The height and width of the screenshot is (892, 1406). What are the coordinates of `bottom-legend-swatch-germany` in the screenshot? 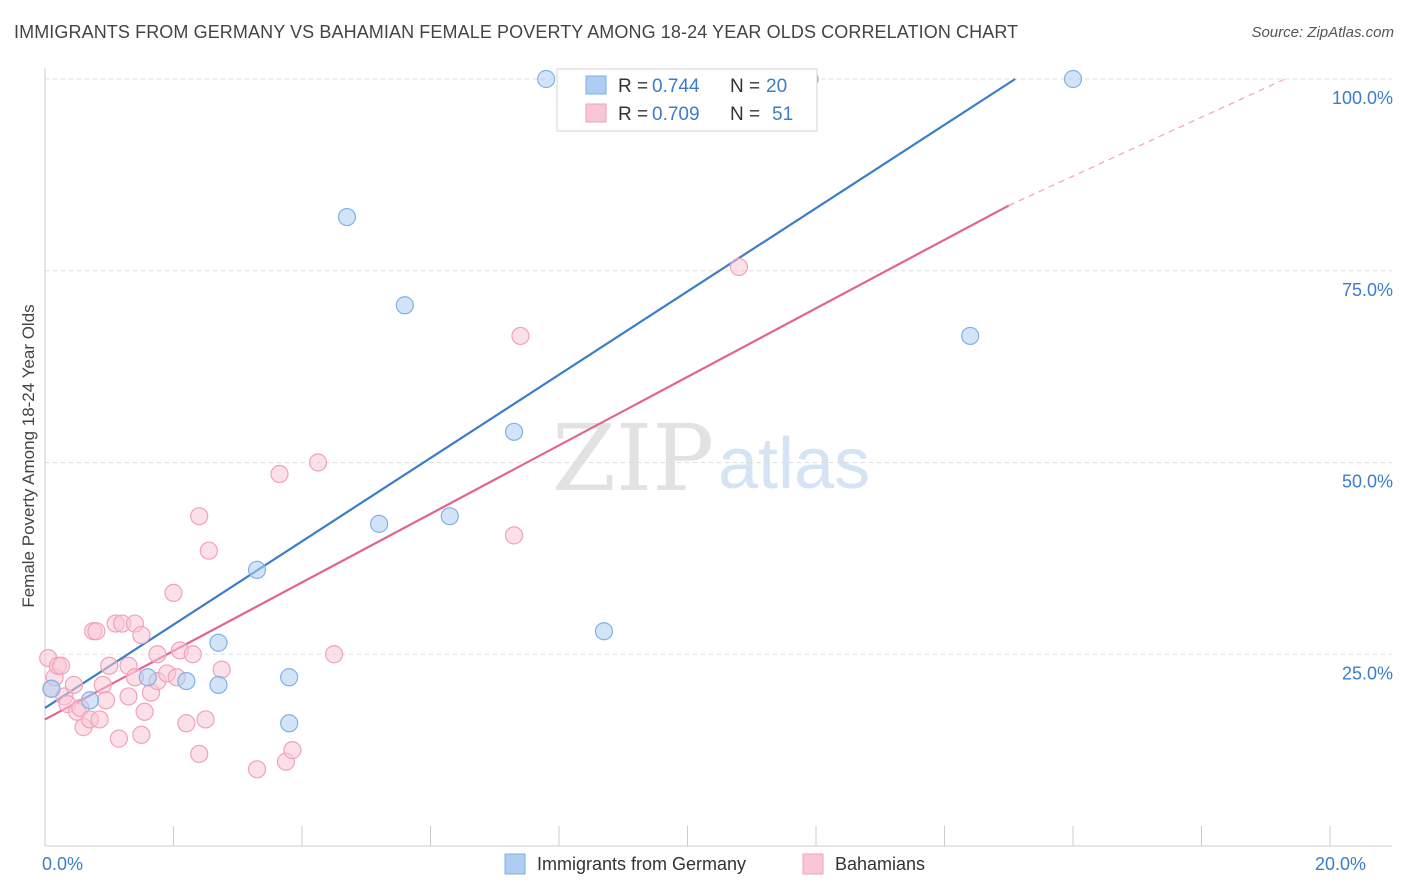 It's located at (515, 864).